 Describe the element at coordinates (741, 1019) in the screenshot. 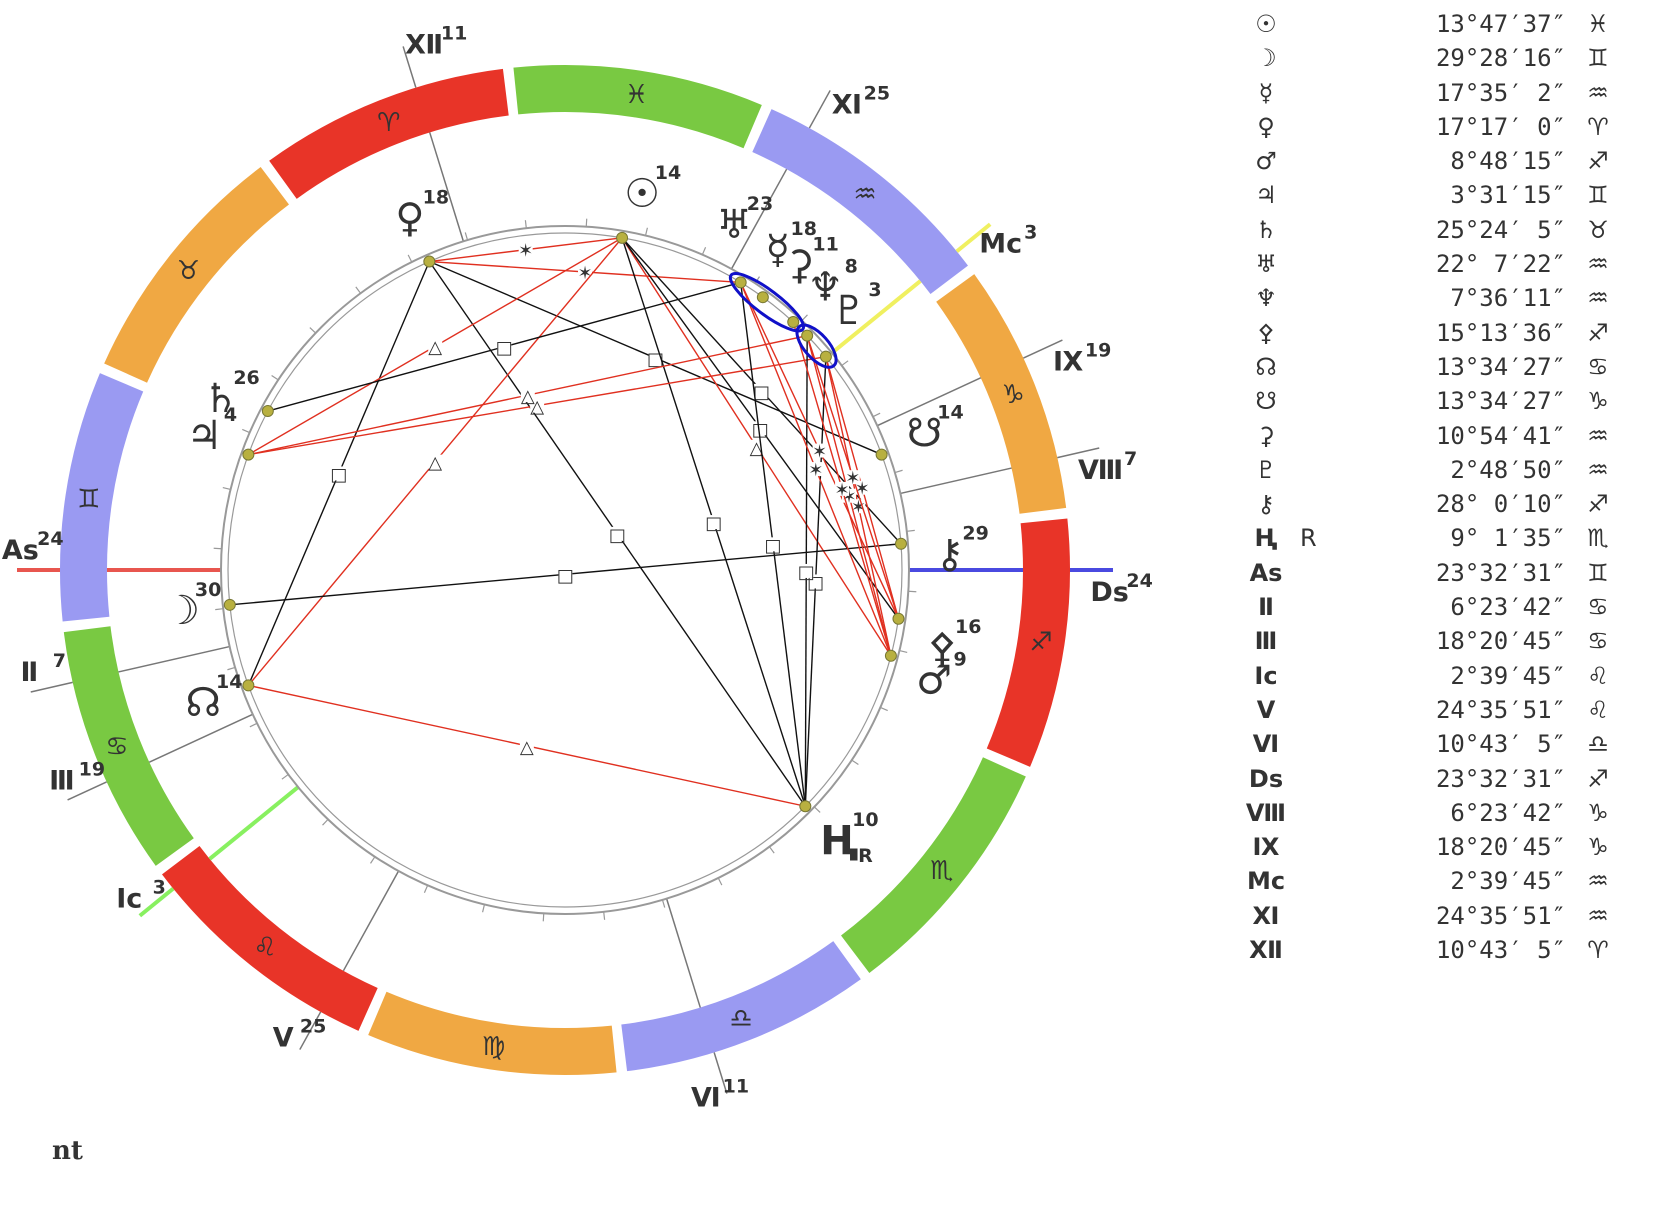

I see `zodiac-sign-glyph: ♎` at that location.